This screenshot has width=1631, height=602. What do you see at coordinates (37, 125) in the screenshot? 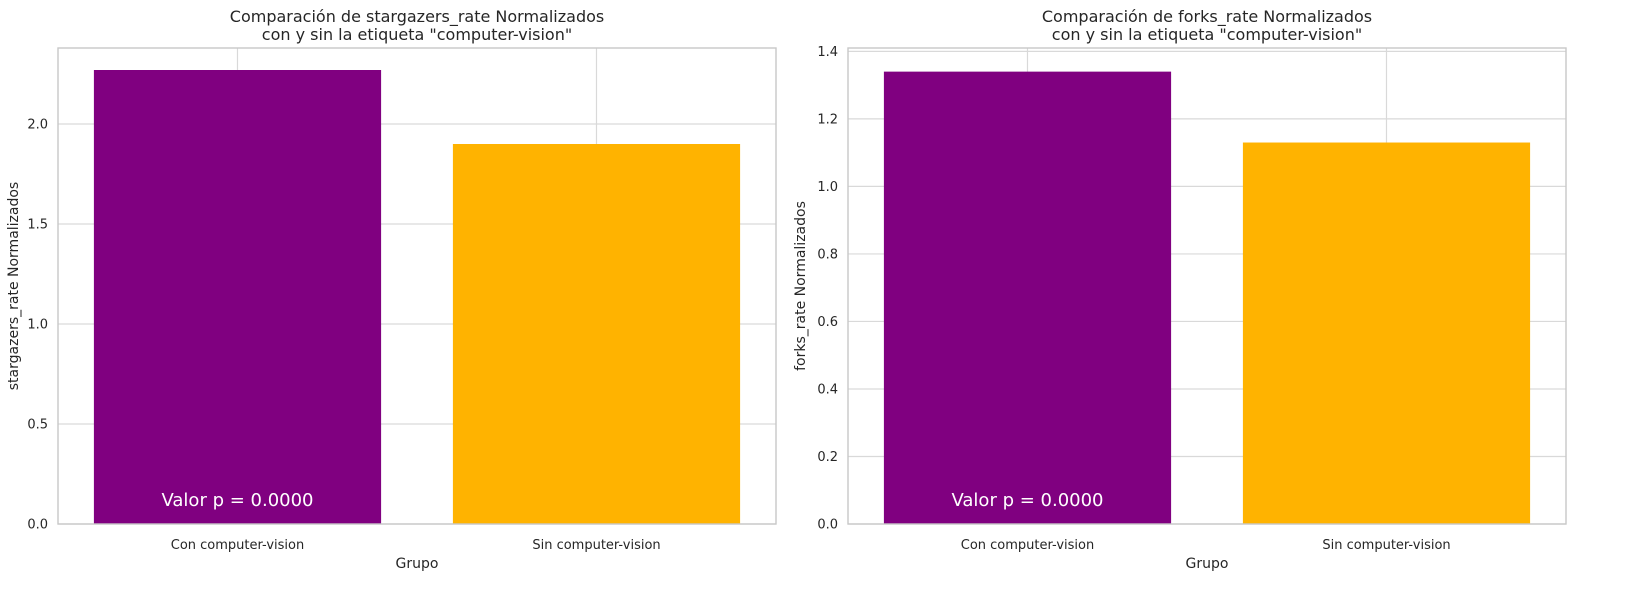
I see `y-tick-label: 2.0` at bounding box center [37, 125].